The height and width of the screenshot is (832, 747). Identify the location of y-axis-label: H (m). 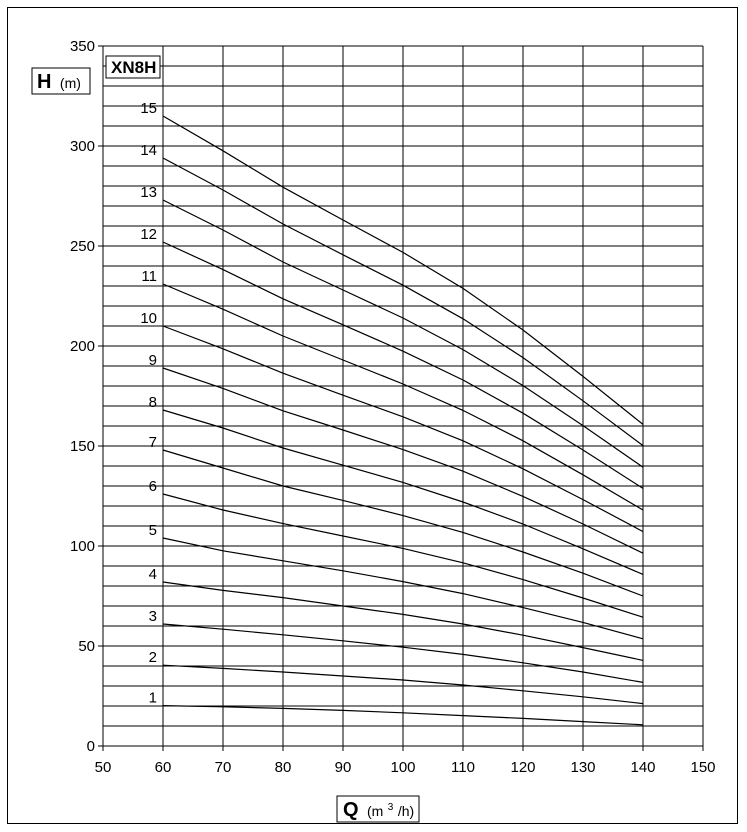
(59, 82).